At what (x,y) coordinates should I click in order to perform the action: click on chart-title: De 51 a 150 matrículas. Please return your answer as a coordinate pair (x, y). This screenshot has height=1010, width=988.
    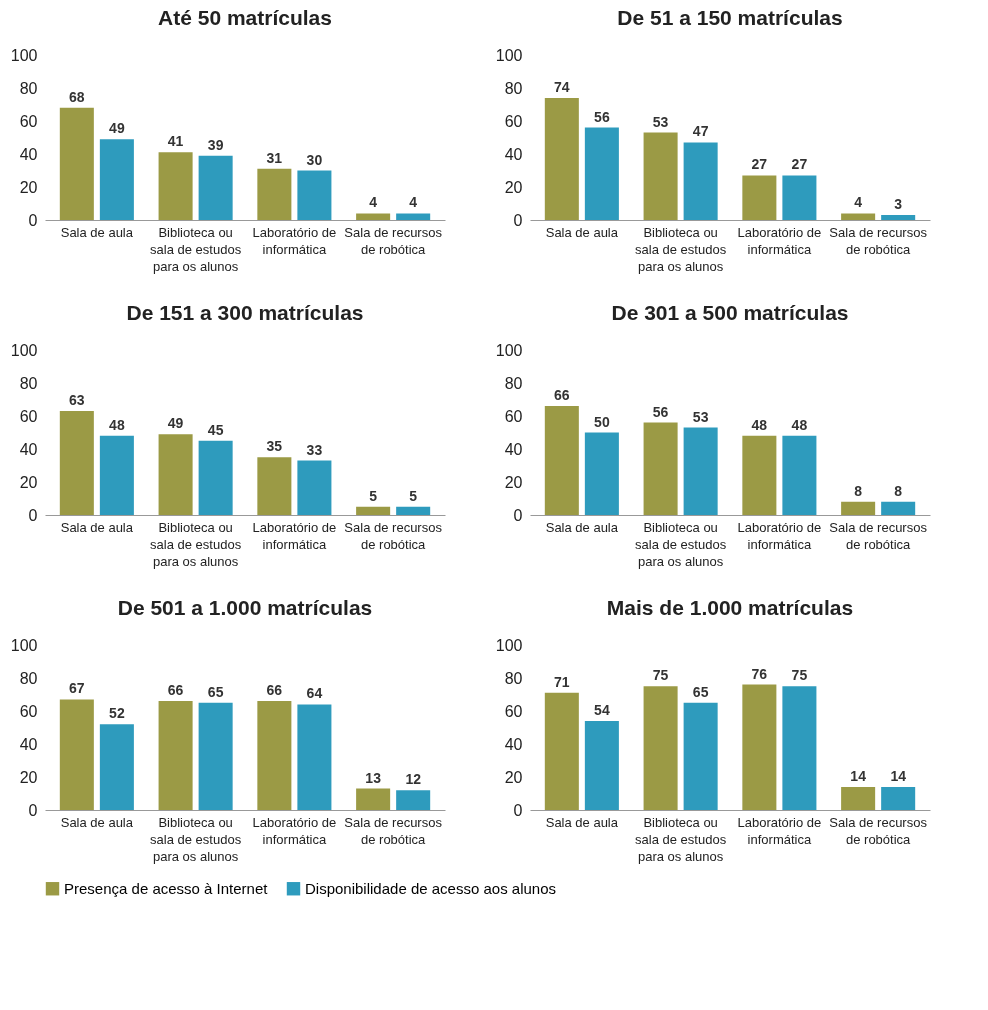
    Looking at the image, I should click on (730, 17).